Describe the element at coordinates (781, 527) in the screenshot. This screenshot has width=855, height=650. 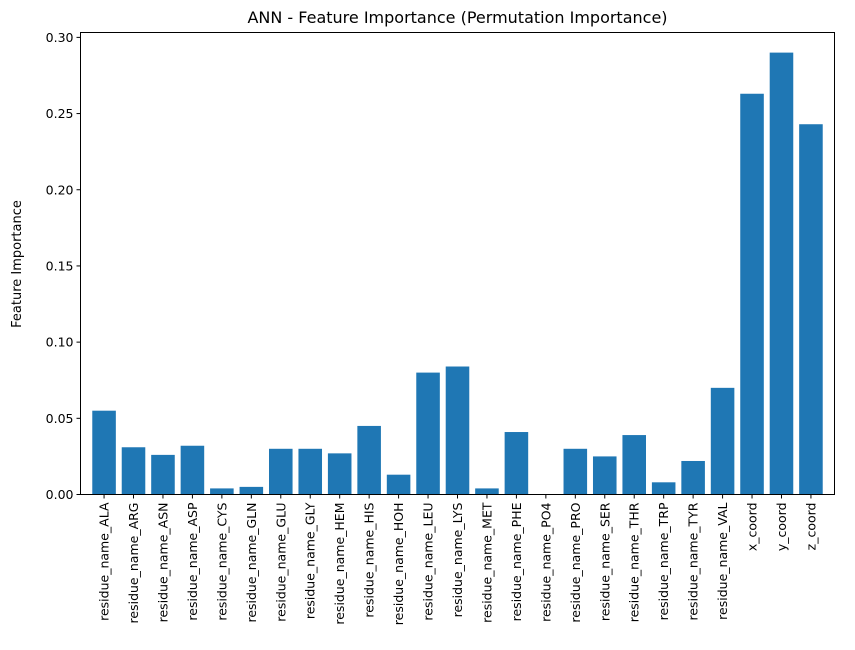
I see `x-tick-label: y_coord` at that location.